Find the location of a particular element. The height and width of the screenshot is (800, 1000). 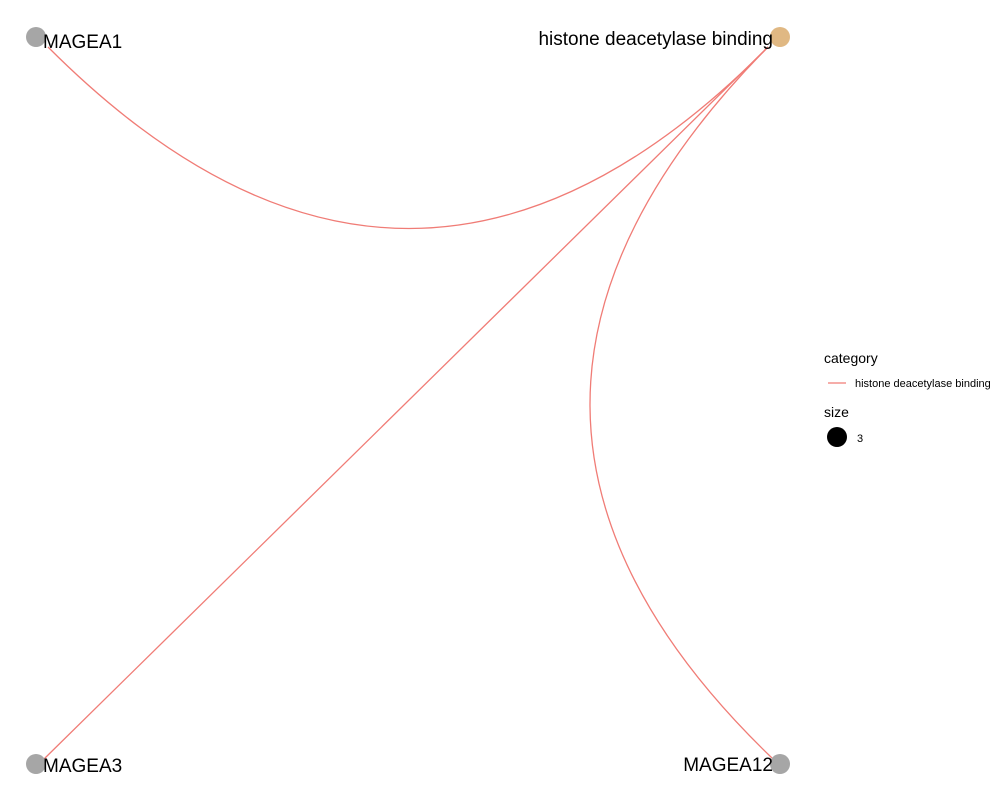

legend-size-entry: 3 is located at coordinates (860, 439).